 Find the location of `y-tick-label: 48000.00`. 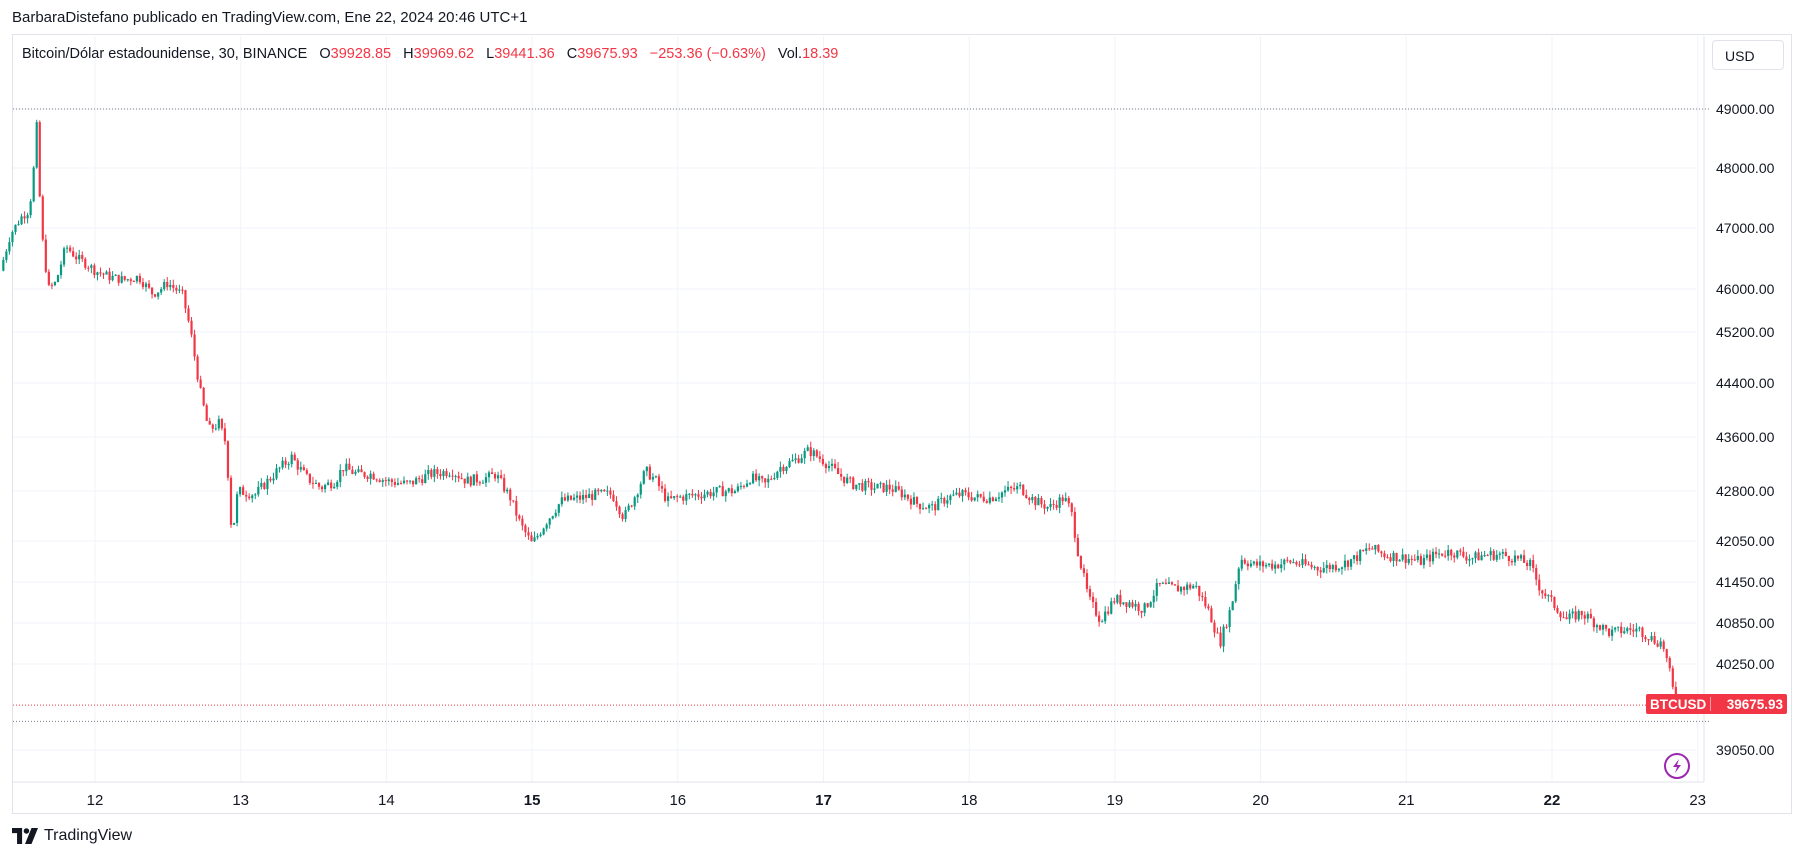

y-tick-label: 48000.00 is located at coordinates (1745, 168).